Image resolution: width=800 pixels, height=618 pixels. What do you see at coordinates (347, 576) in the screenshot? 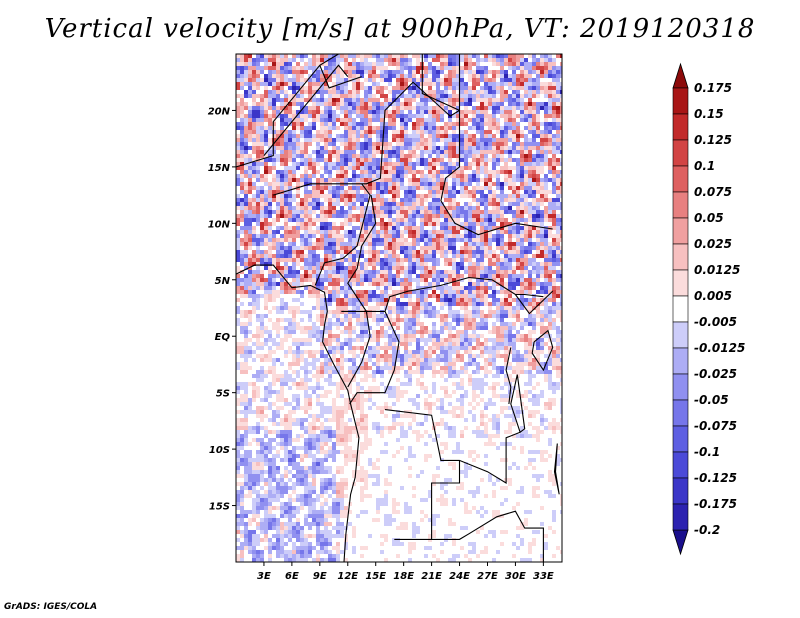
I see `x-tick-label: 12E` at bounding box center [347, 576].